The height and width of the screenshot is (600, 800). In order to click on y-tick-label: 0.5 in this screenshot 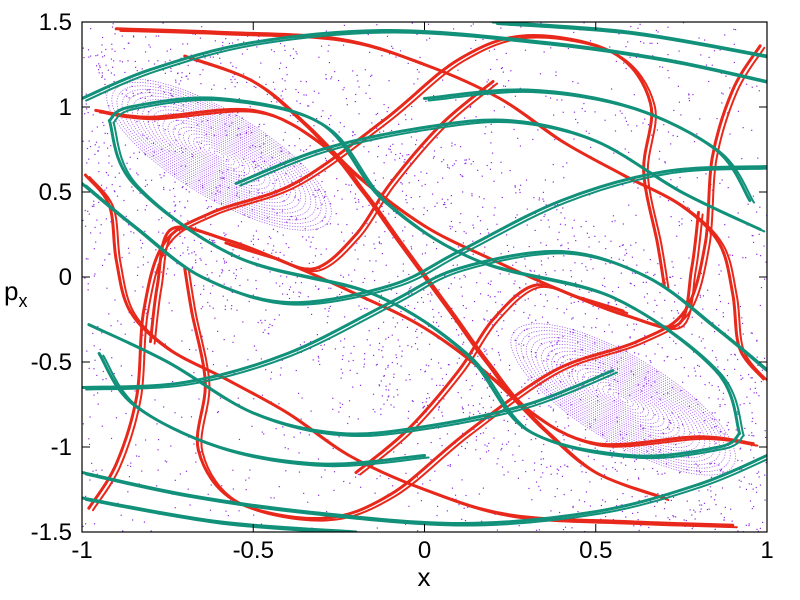, I will do `click(55, 192)`.